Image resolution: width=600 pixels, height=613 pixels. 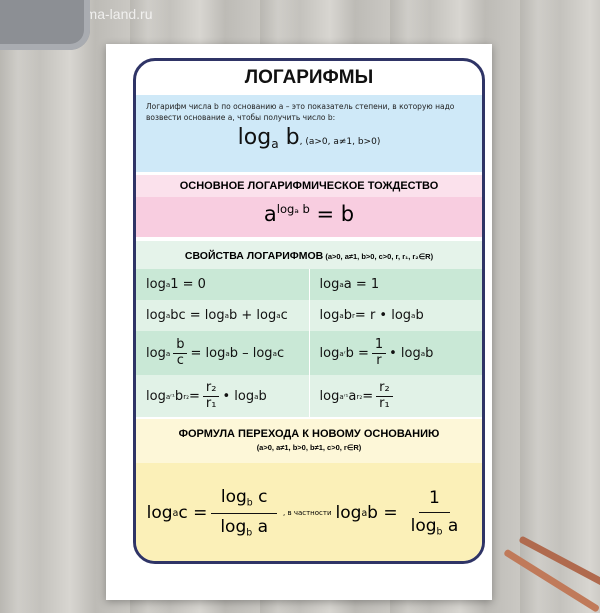 What do you see at coordinates (340, 142) in the screenshot?
I see `definition-condition: , (a>0, a≠1, b>0)` at bounding box center [340, 142].